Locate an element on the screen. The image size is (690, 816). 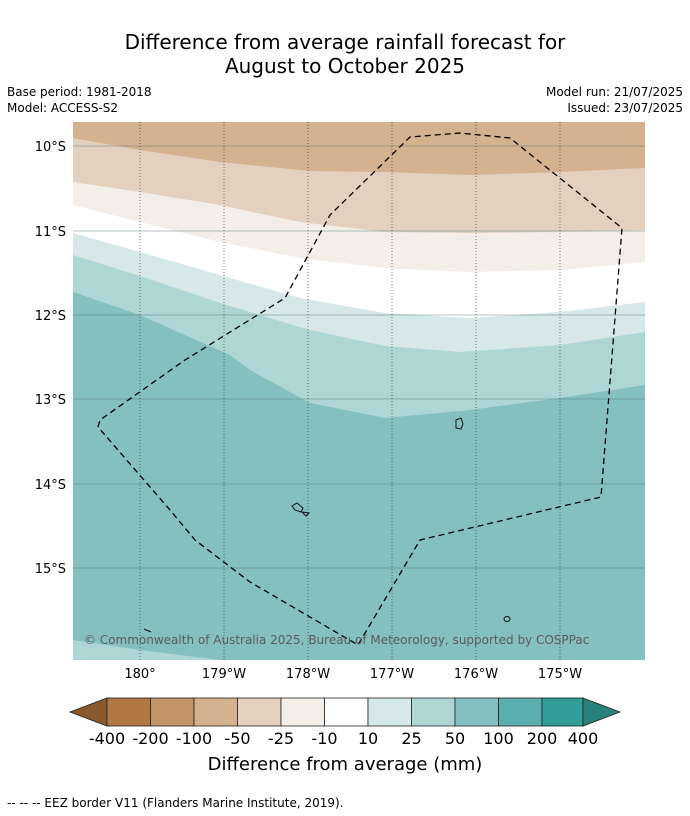
lon-label: 179°W is located at coordinates (224, 674).